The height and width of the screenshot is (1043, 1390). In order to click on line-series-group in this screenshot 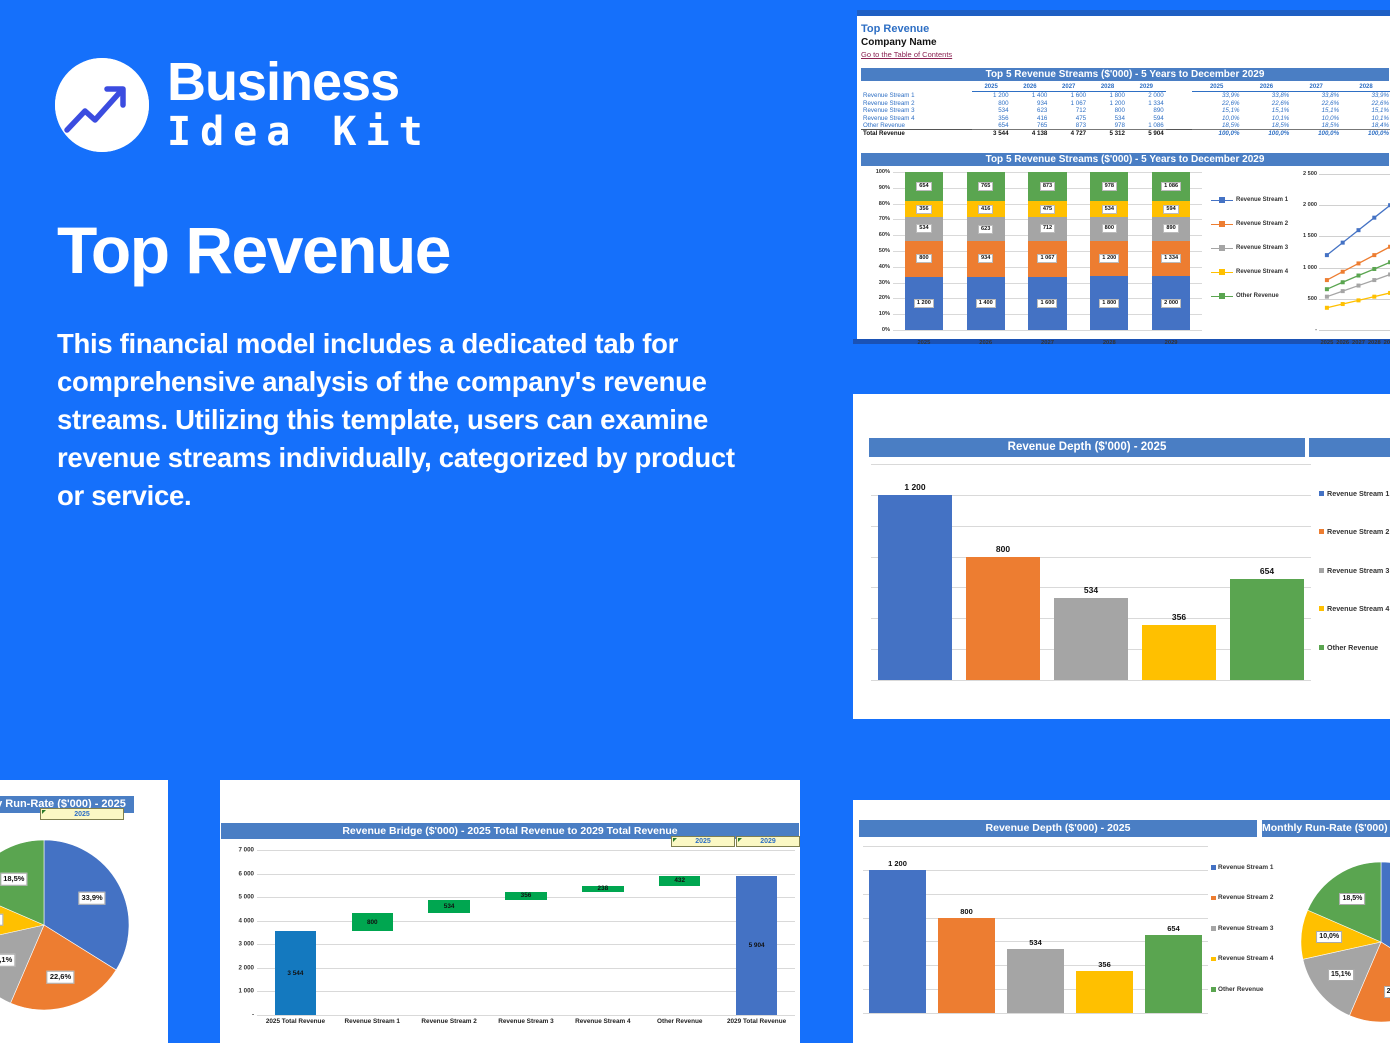, I will do `click(1357, 256)`.